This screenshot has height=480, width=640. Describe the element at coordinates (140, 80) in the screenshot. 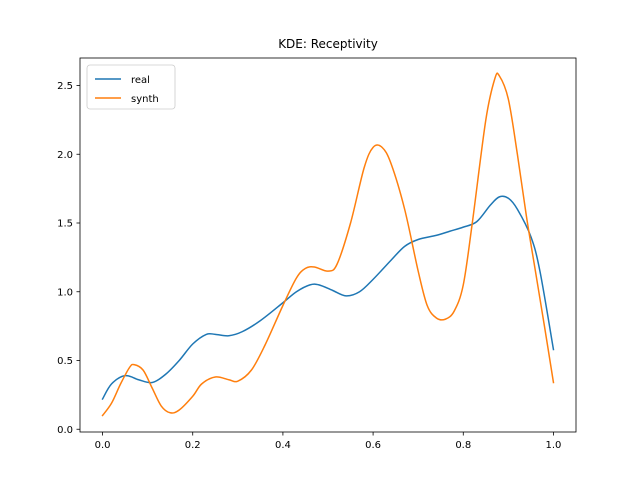

I see `legend-label-real: real` at that location.